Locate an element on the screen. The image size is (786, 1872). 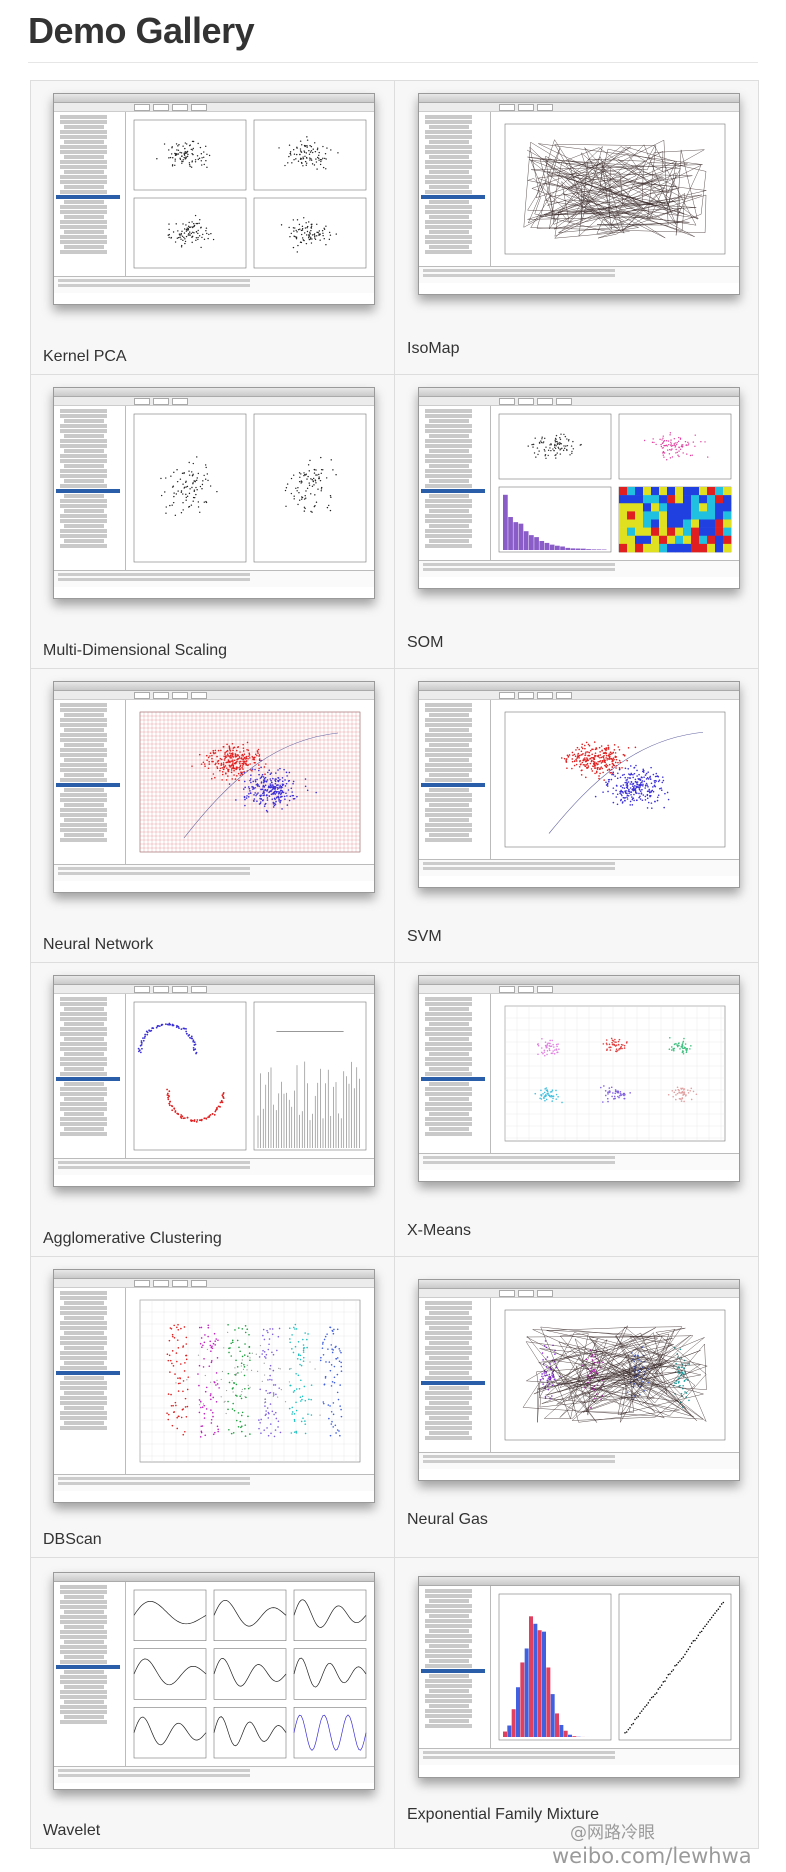
gallery-card-x-means: X-Means is located at coordinates (575, 1109).